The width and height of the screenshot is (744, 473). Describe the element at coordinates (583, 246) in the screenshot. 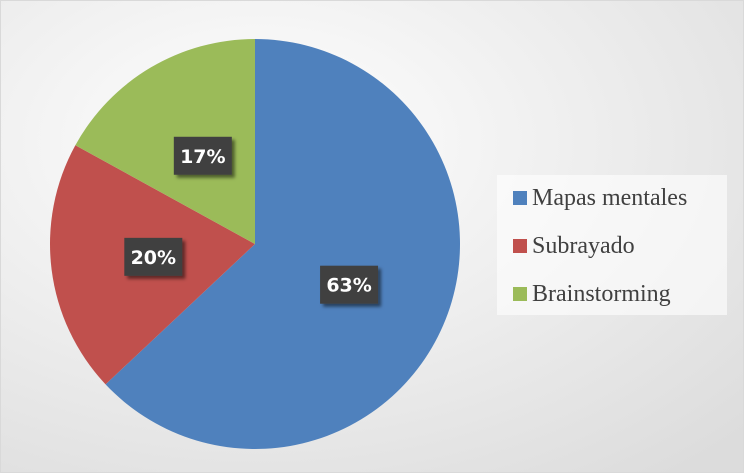

I see `legend-label: Subrayado` at that location.